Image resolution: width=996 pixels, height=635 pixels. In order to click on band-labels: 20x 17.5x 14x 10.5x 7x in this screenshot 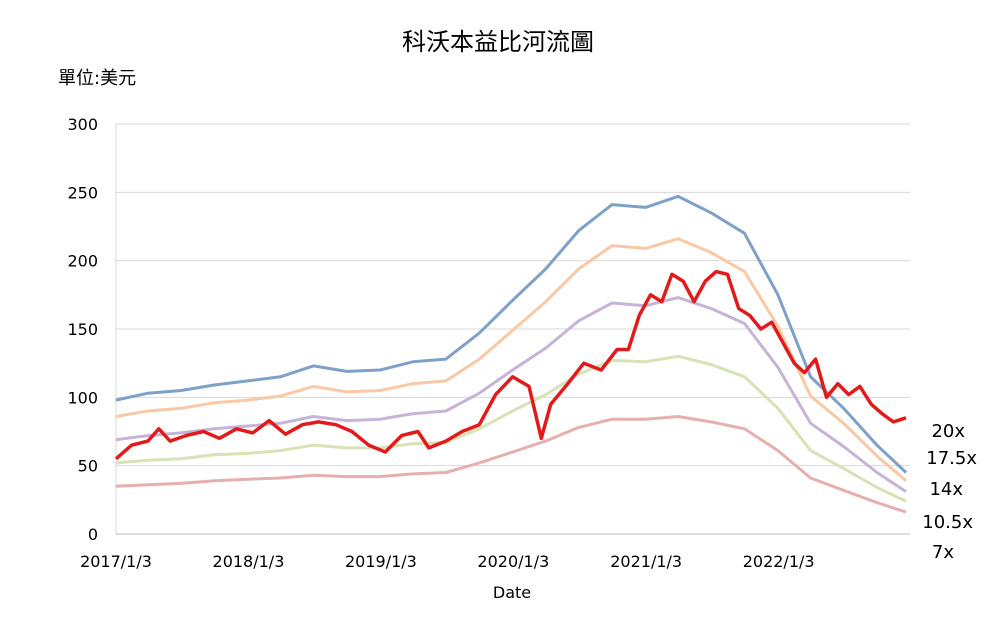, I will do `click(949, 492)`.